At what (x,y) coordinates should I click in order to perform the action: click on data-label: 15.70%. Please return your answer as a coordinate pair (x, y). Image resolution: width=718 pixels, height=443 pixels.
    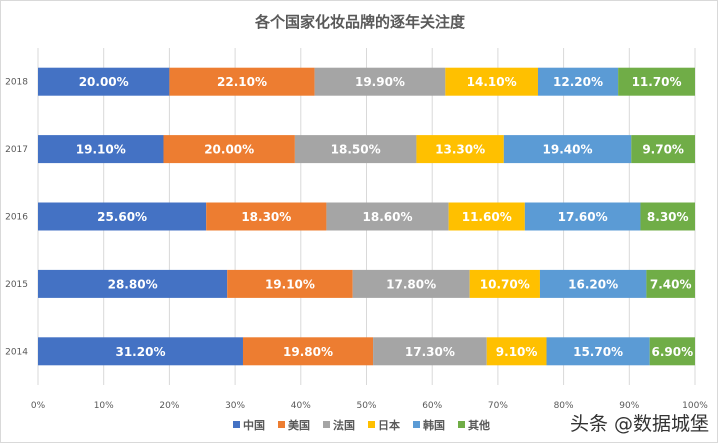
    Looking at the image, I should click on (598, 352).